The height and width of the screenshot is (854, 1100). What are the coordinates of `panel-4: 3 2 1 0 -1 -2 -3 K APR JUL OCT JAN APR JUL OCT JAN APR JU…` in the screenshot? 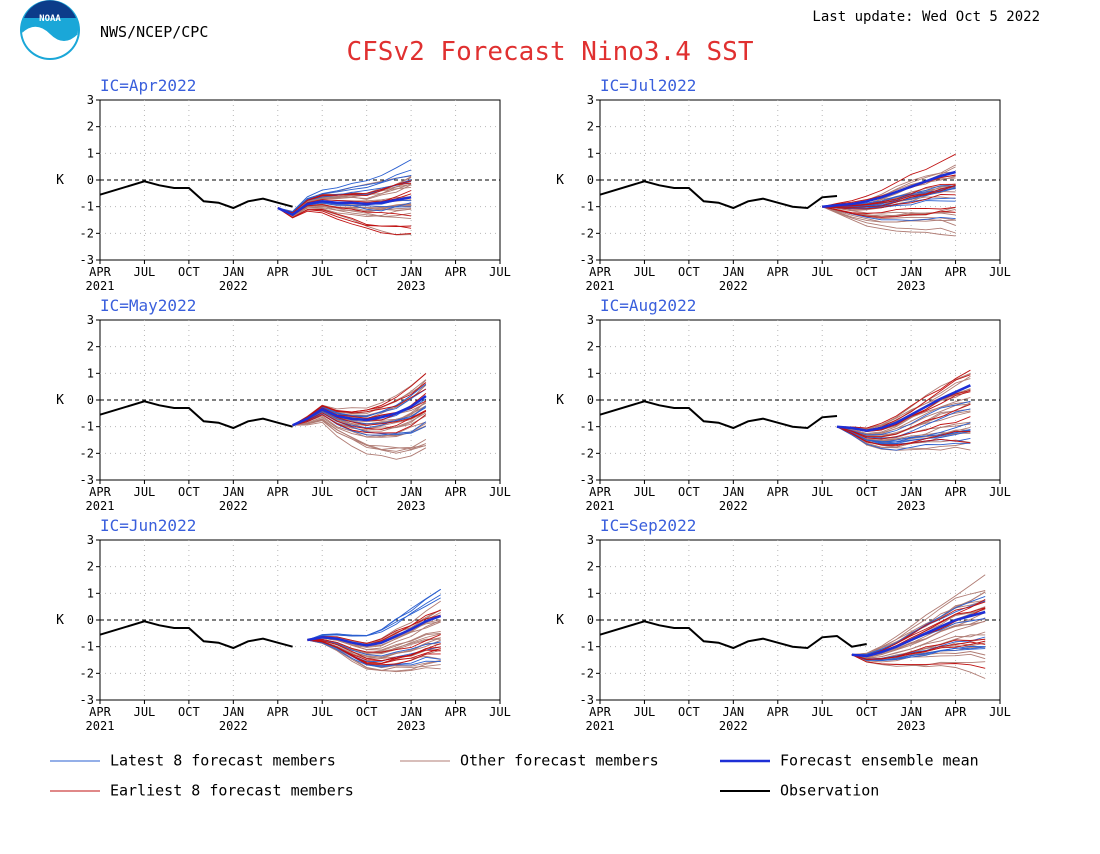 It's located at (783, 404).